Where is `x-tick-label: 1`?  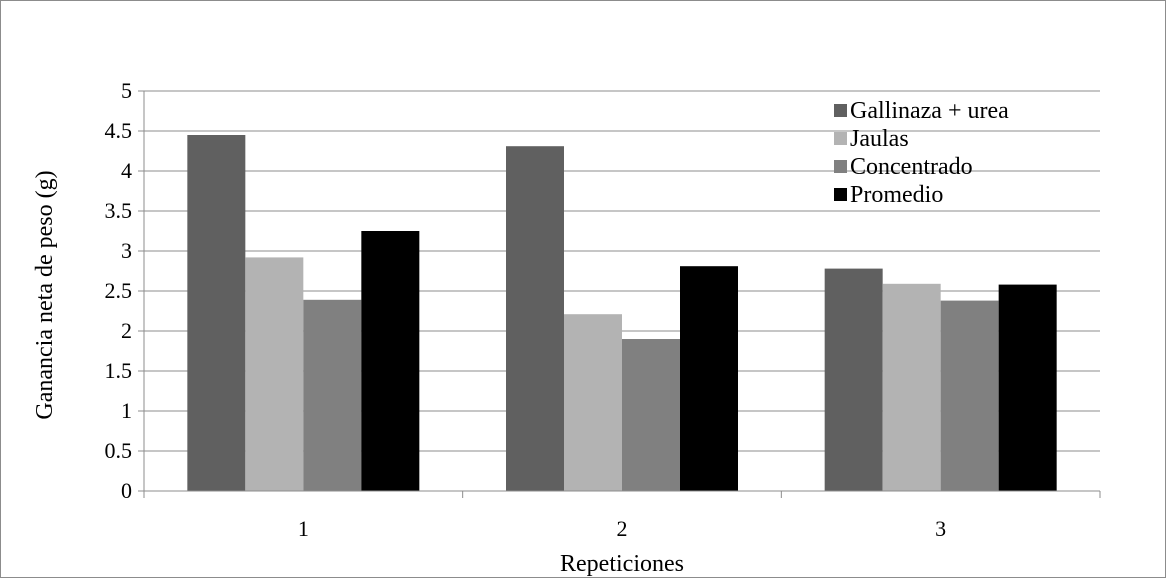 x-tick-label: 1 is located at coordinates (303, 528).